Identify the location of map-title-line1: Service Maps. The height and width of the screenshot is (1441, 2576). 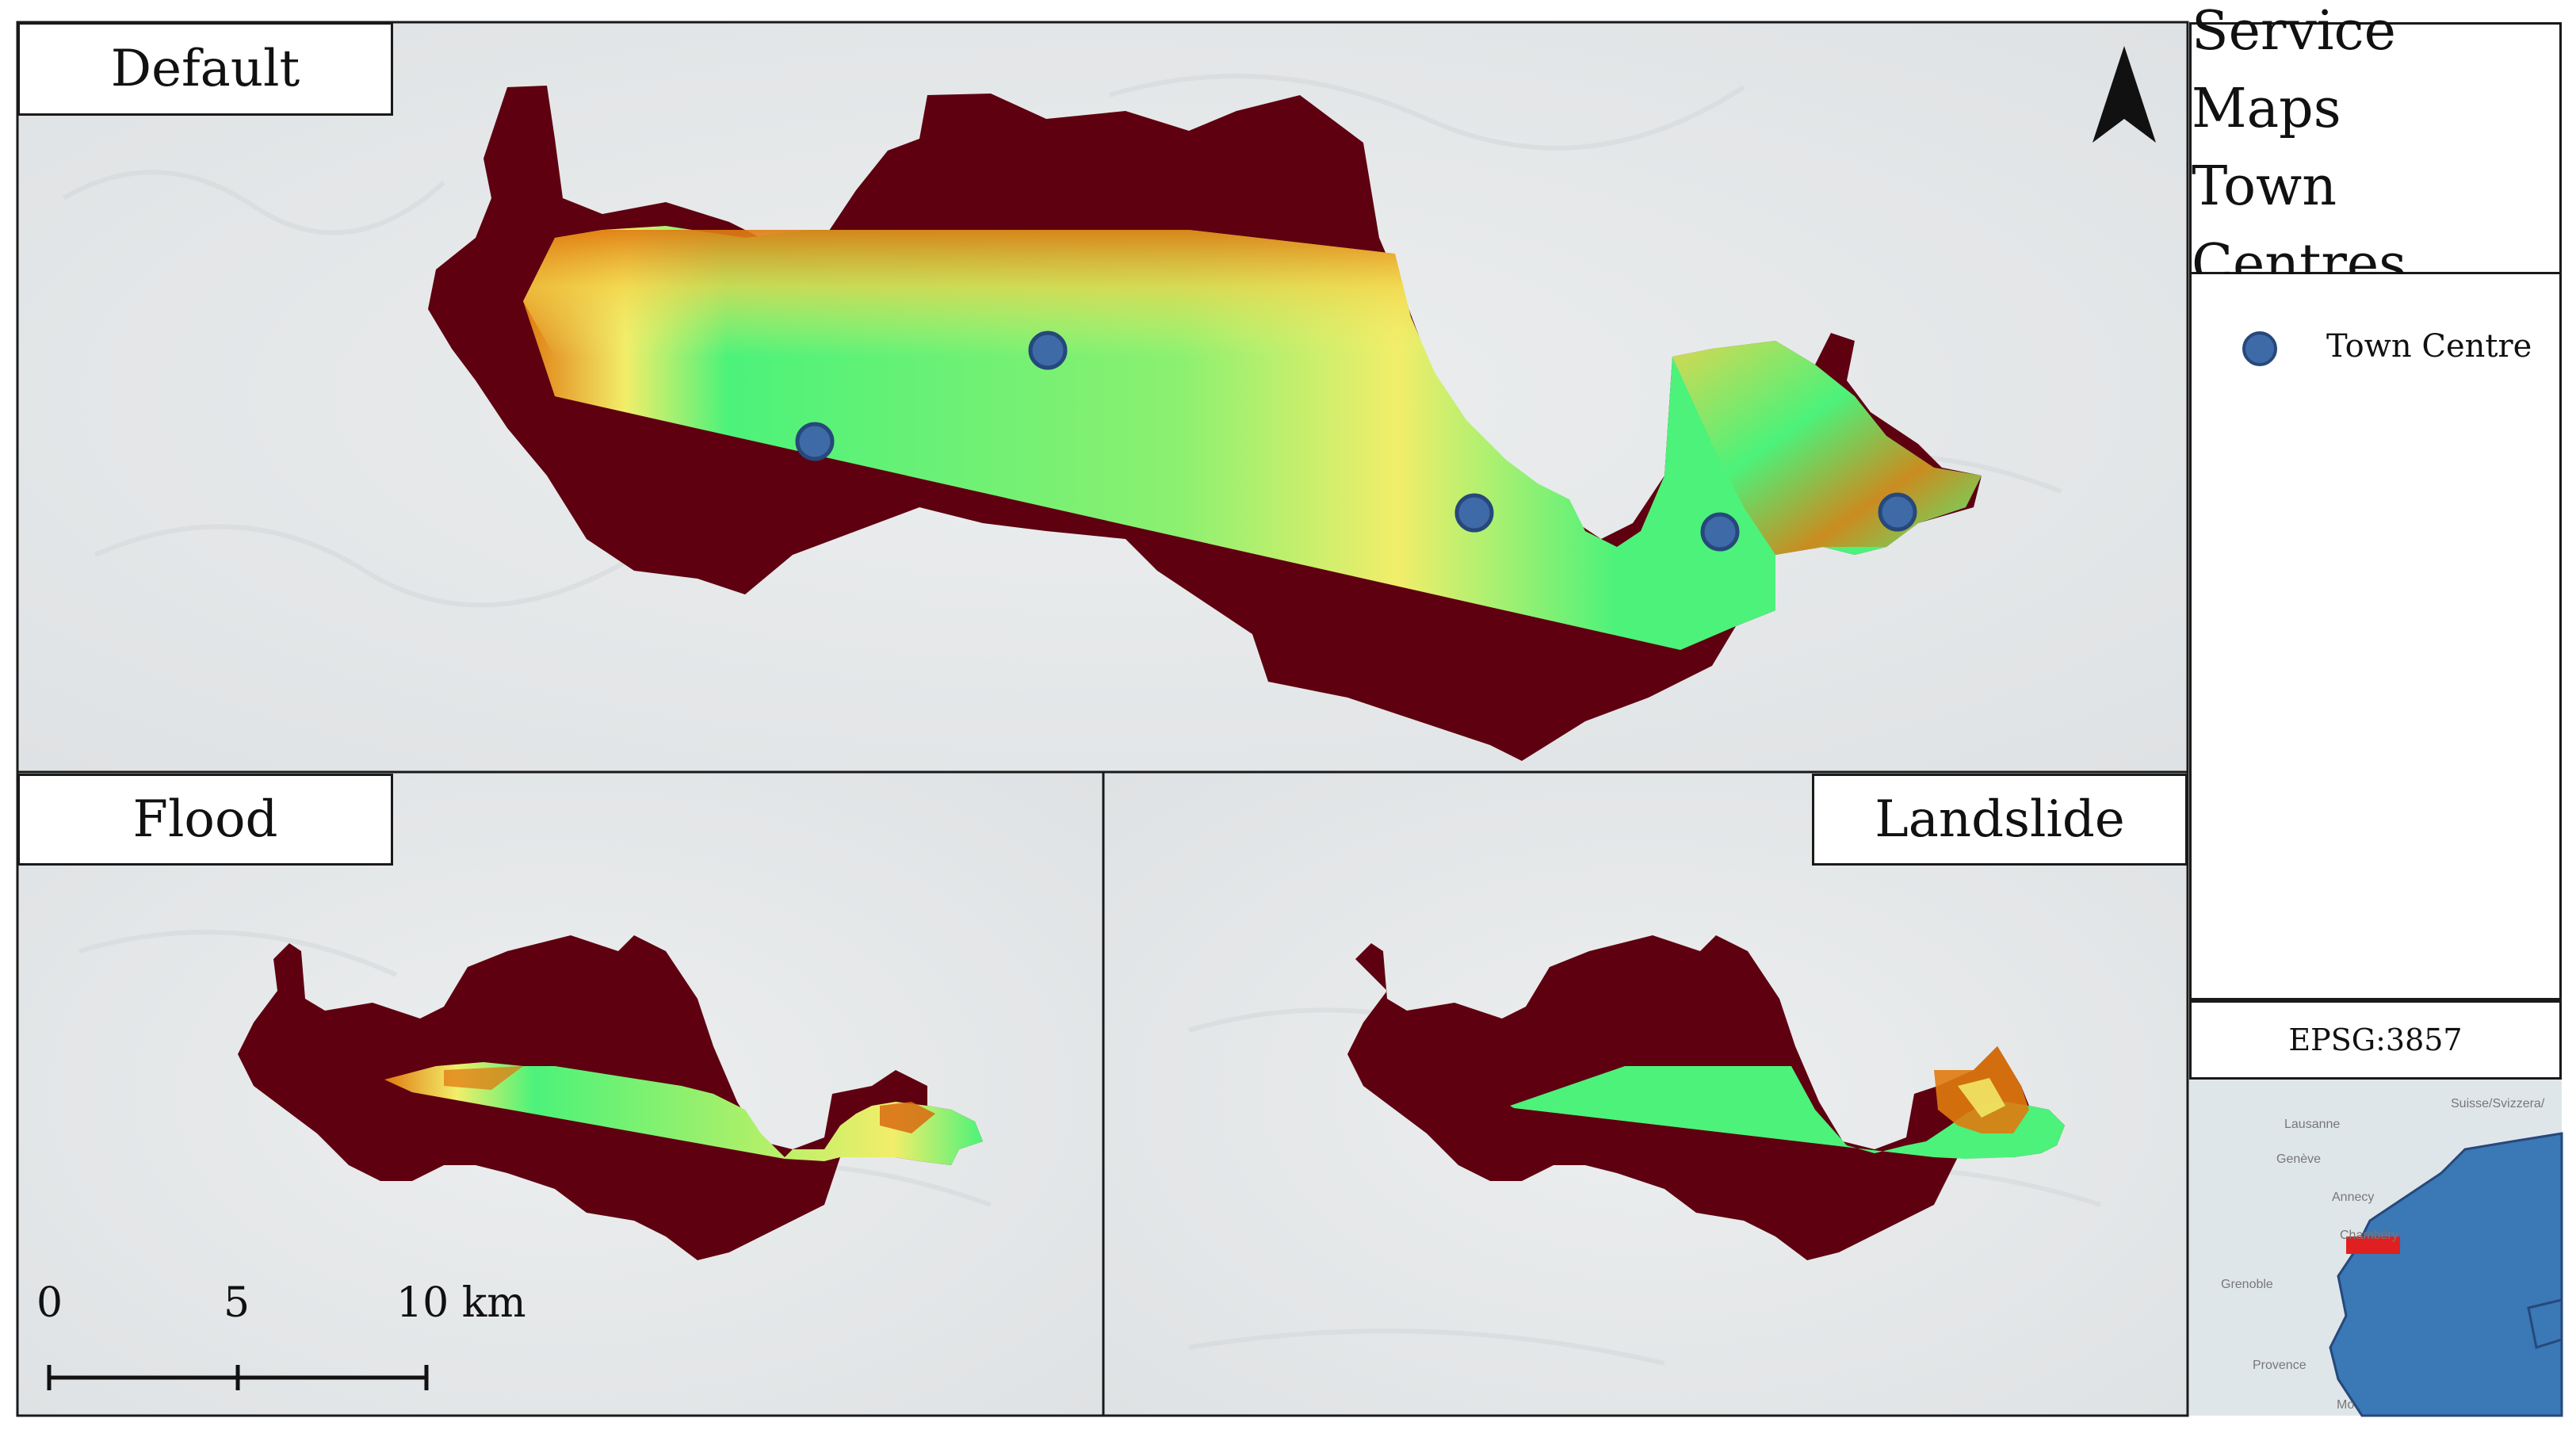
(2294, 70).